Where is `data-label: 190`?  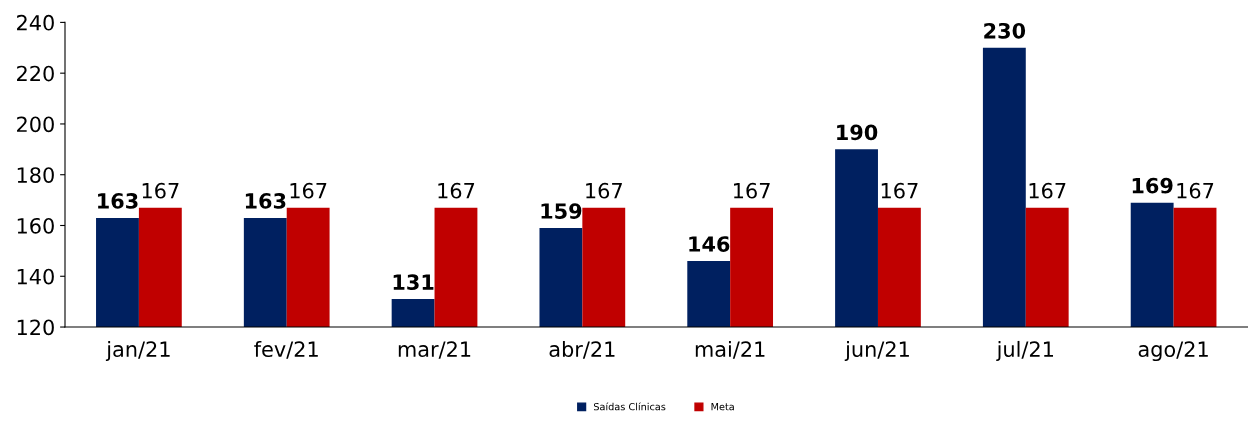 data-label: 190 is located at coordinates (857, 132).